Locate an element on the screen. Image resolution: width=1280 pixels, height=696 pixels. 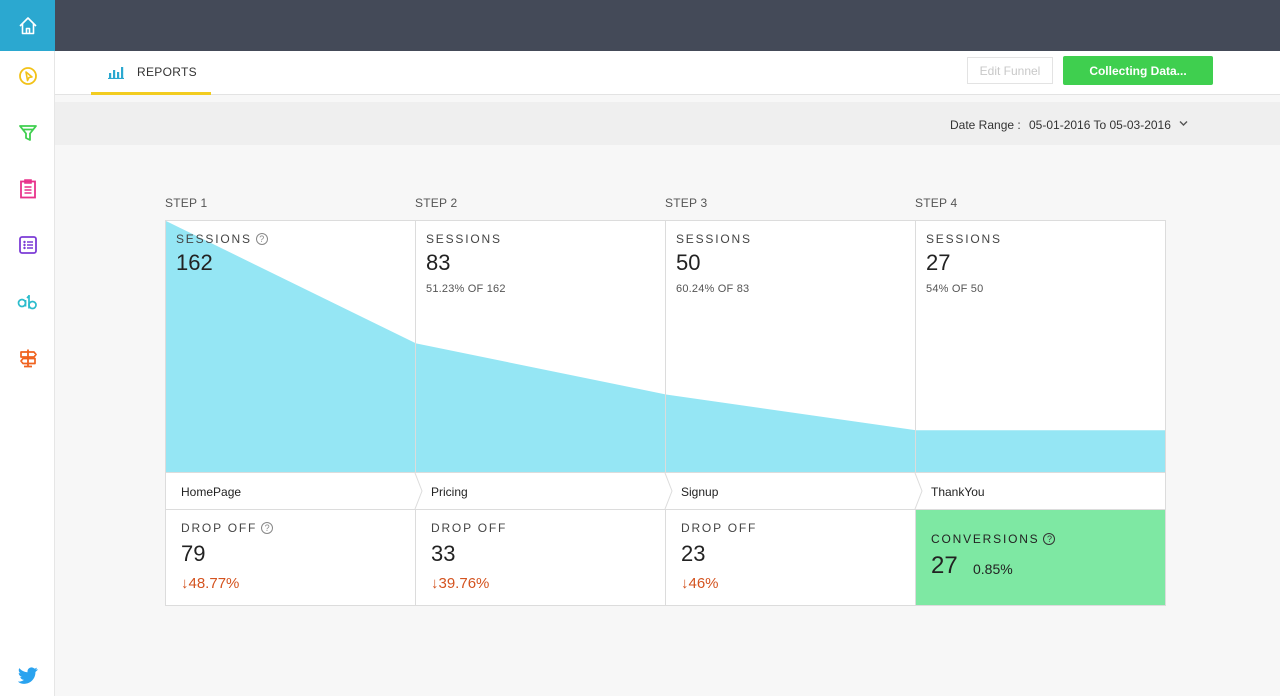
funnel-icon is located at coordinates (27, 133).